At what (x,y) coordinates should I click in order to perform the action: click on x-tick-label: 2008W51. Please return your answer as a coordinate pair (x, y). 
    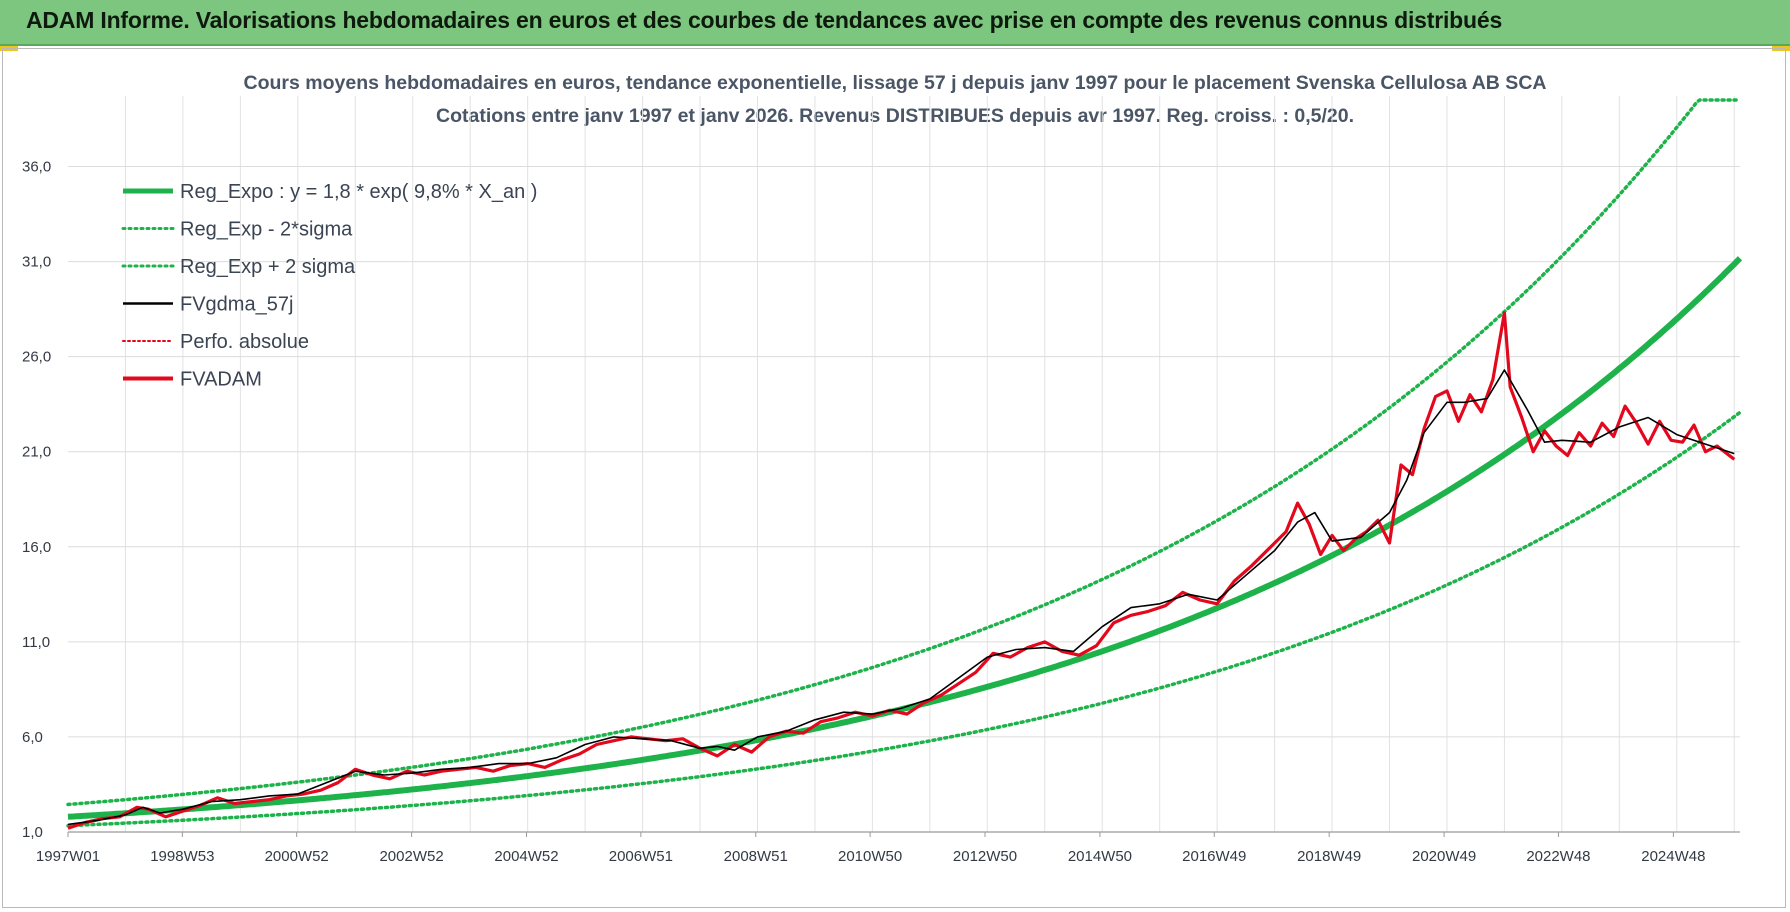
    Looking at the image, I should click on (756, 856).